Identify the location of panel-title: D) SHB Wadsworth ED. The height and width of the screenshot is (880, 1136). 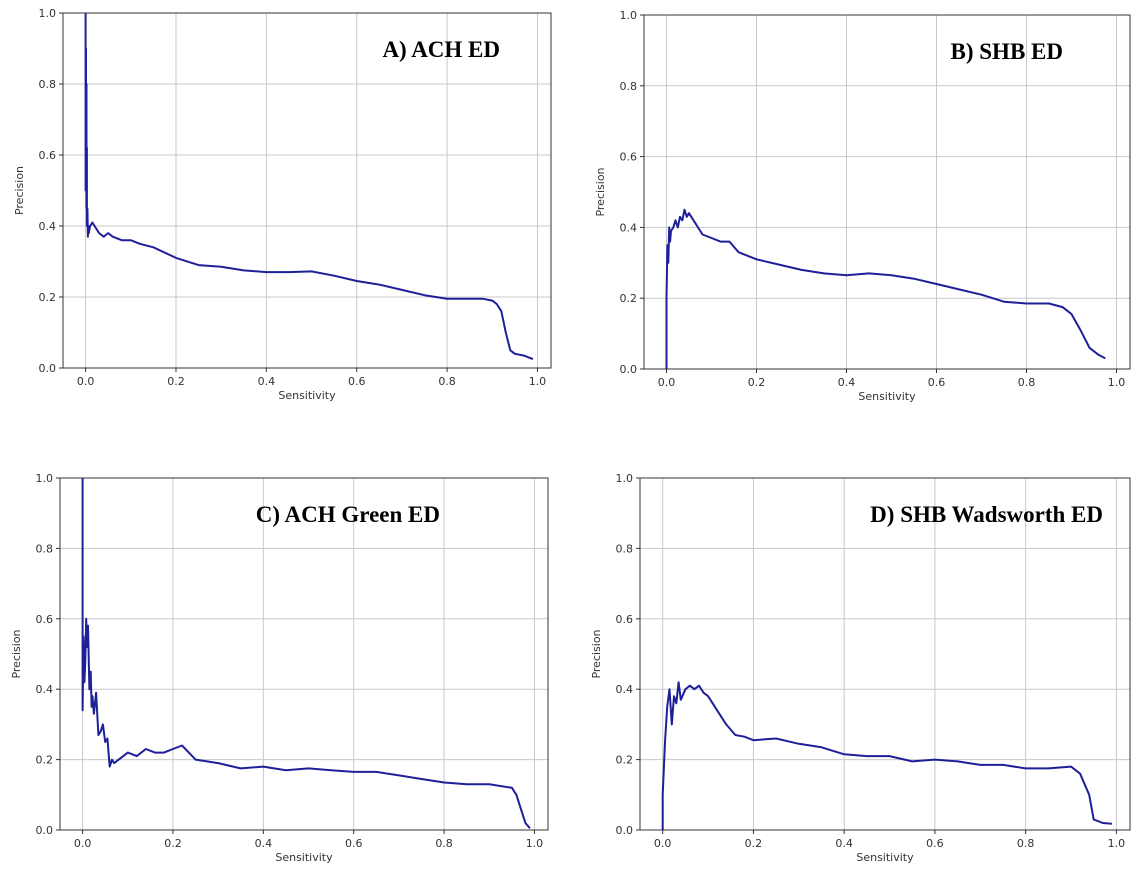
(986, 514).